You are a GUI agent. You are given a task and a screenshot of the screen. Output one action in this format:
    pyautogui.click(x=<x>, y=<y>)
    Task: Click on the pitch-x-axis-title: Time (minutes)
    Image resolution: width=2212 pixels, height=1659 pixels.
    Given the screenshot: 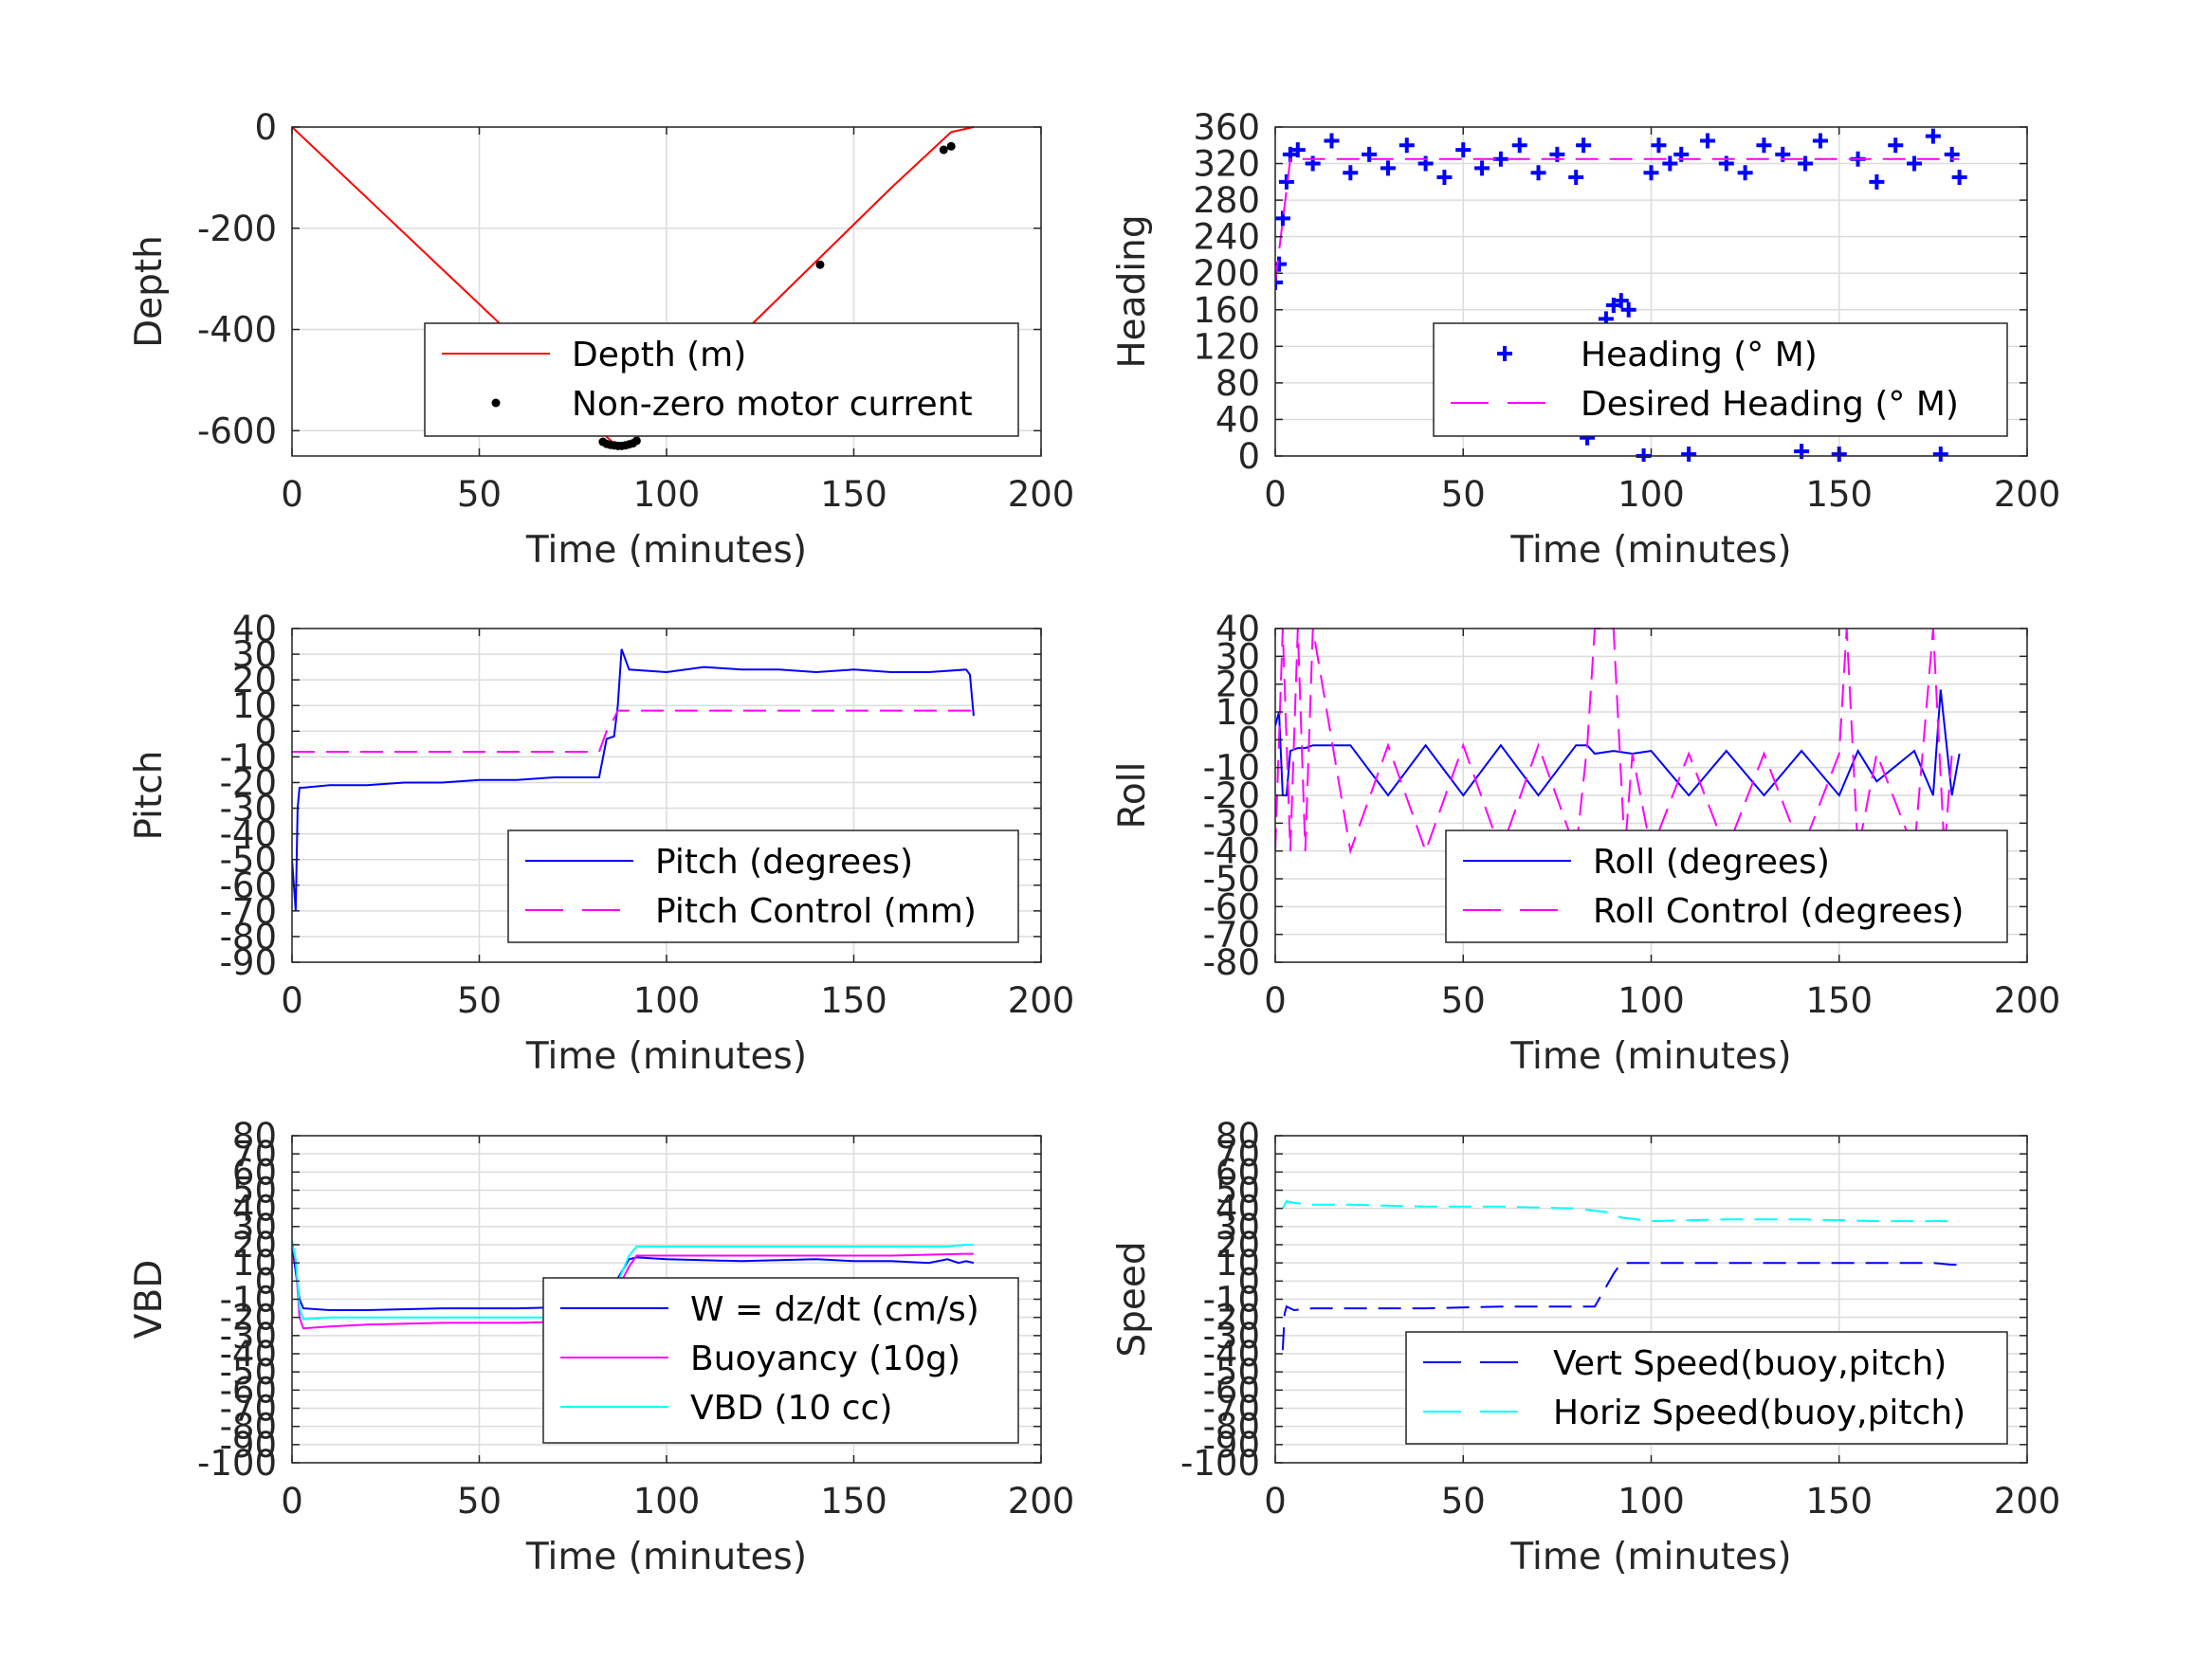 What is the action you would take?
    pyautogui.click(x=666, y=1056)
    